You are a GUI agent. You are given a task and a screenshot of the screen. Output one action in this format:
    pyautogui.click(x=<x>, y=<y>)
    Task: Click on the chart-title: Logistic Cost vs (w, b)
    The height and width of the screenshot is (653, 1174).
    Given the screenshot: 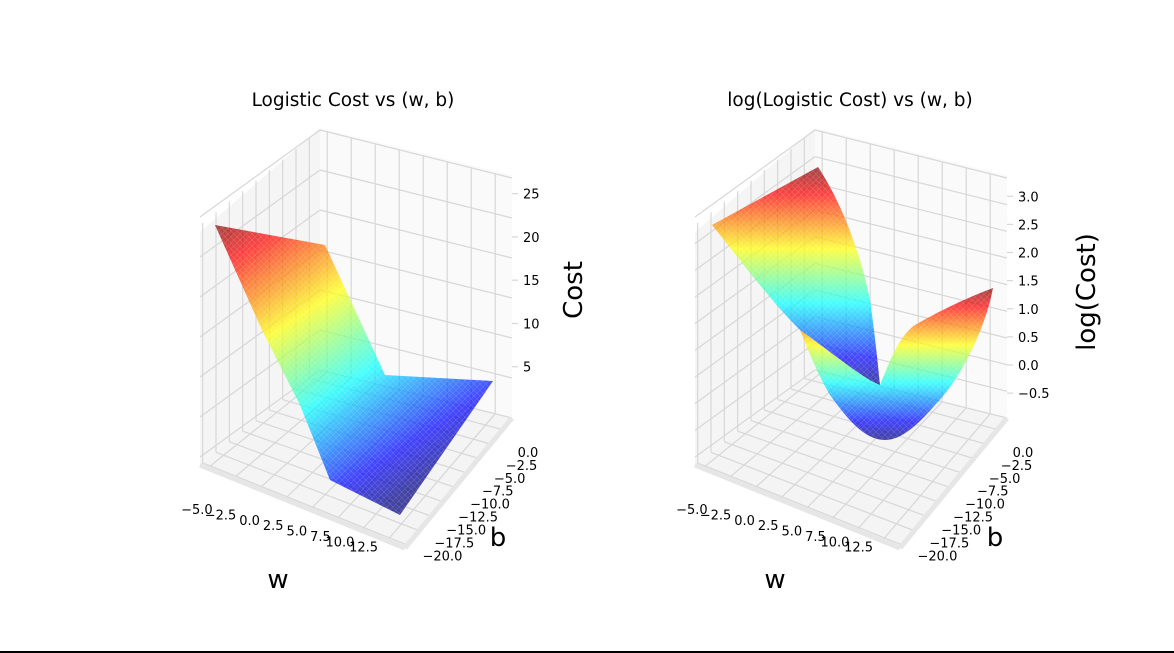 What is the action you would take?
    pyautogui.click(x=353, y=100)
    